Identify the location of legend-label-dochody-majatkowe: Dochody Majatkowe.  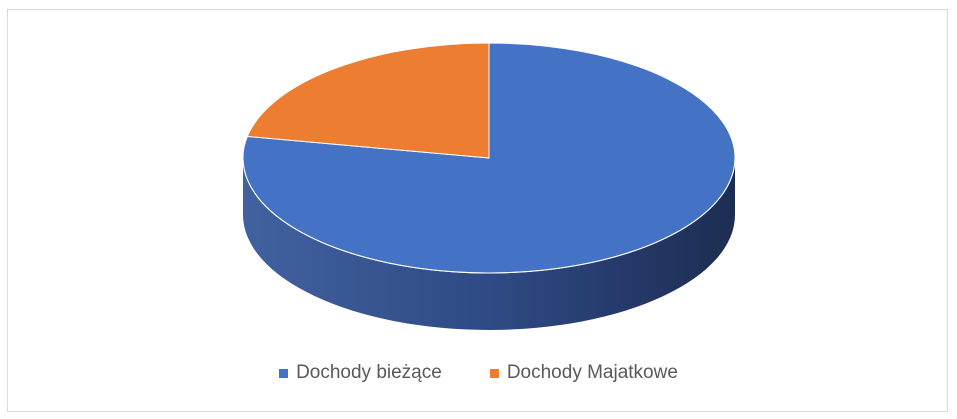
(592, 372).